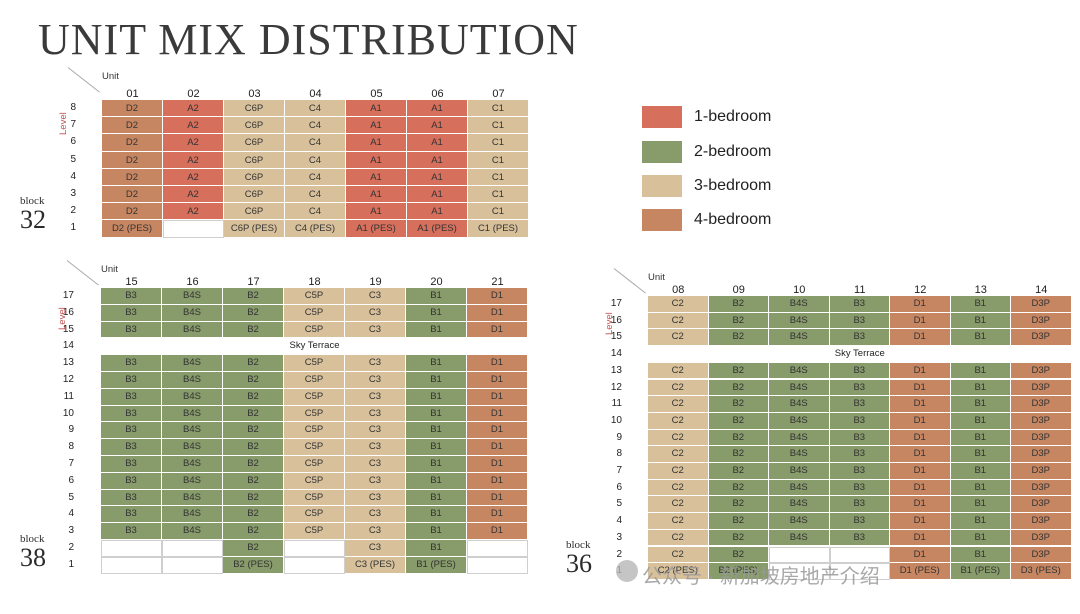 The image size is (1080, 614). I want to click on unit-column-header: 05, so click(376, 94).